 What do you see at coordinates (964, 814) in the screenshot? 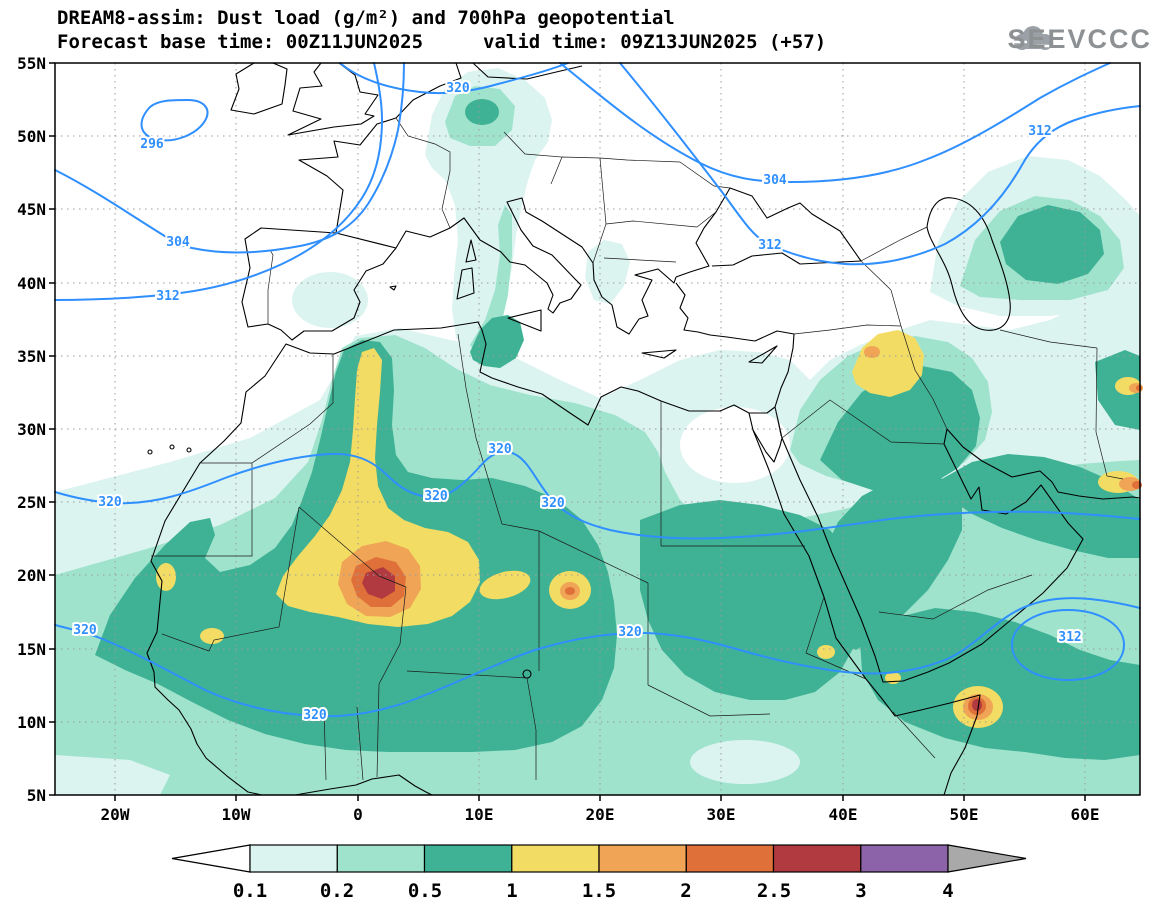
I see `lon-tick-label: 50E` at bounding box center [964, 814].